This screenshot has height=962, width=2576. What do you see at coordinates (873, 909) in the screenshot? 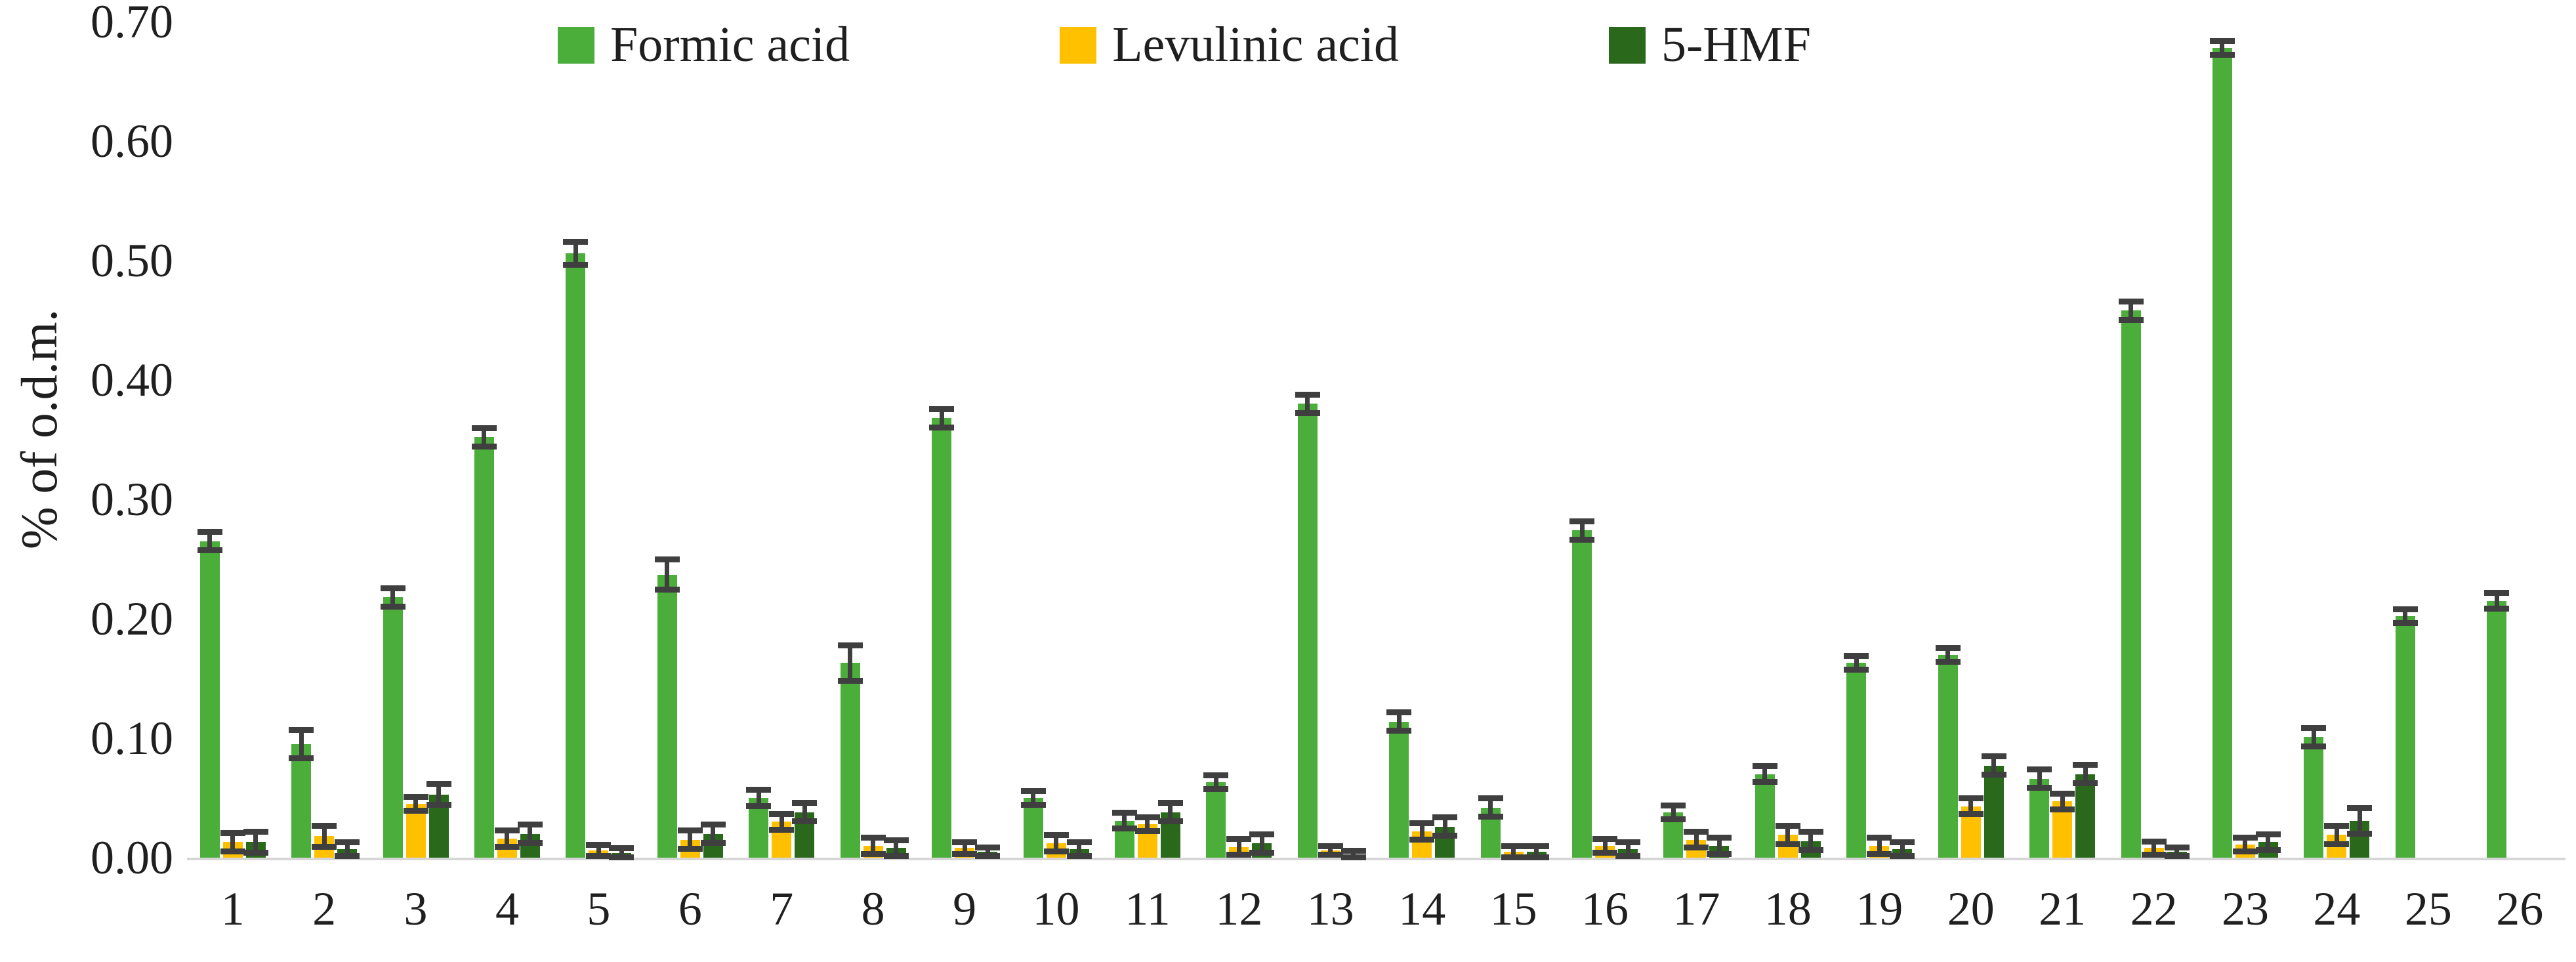
I see `x-tick-label-8: 8` at bounding box center [873, 909].